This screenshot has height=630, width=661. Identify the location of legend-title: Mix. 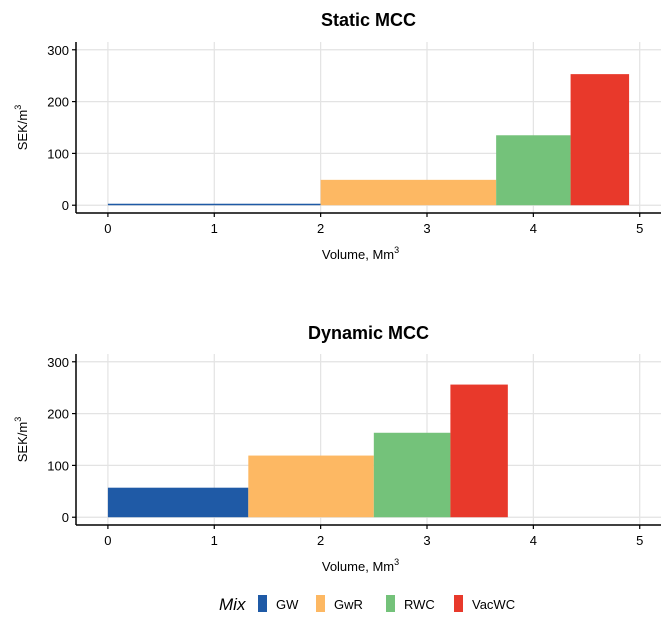
(232, 604).